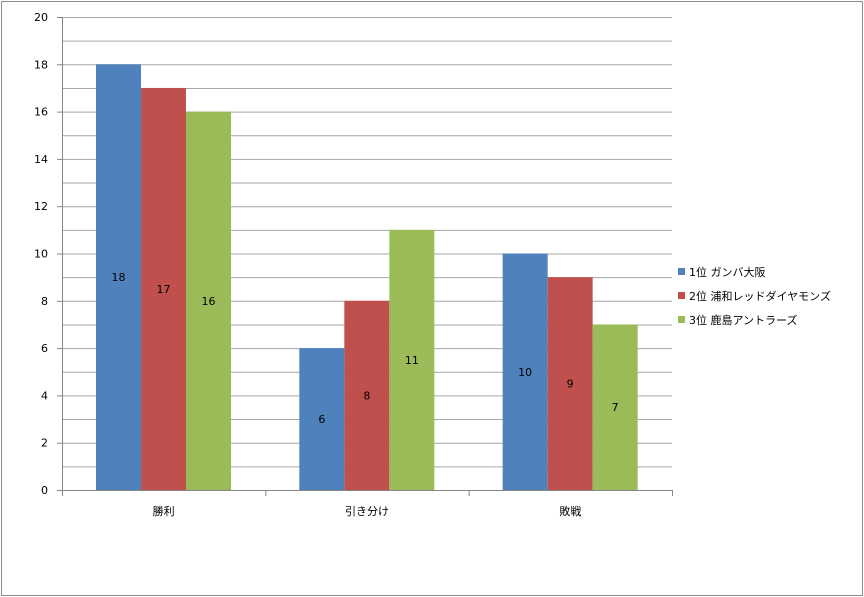  I want to click on data-label: 18, so click(119, 277).